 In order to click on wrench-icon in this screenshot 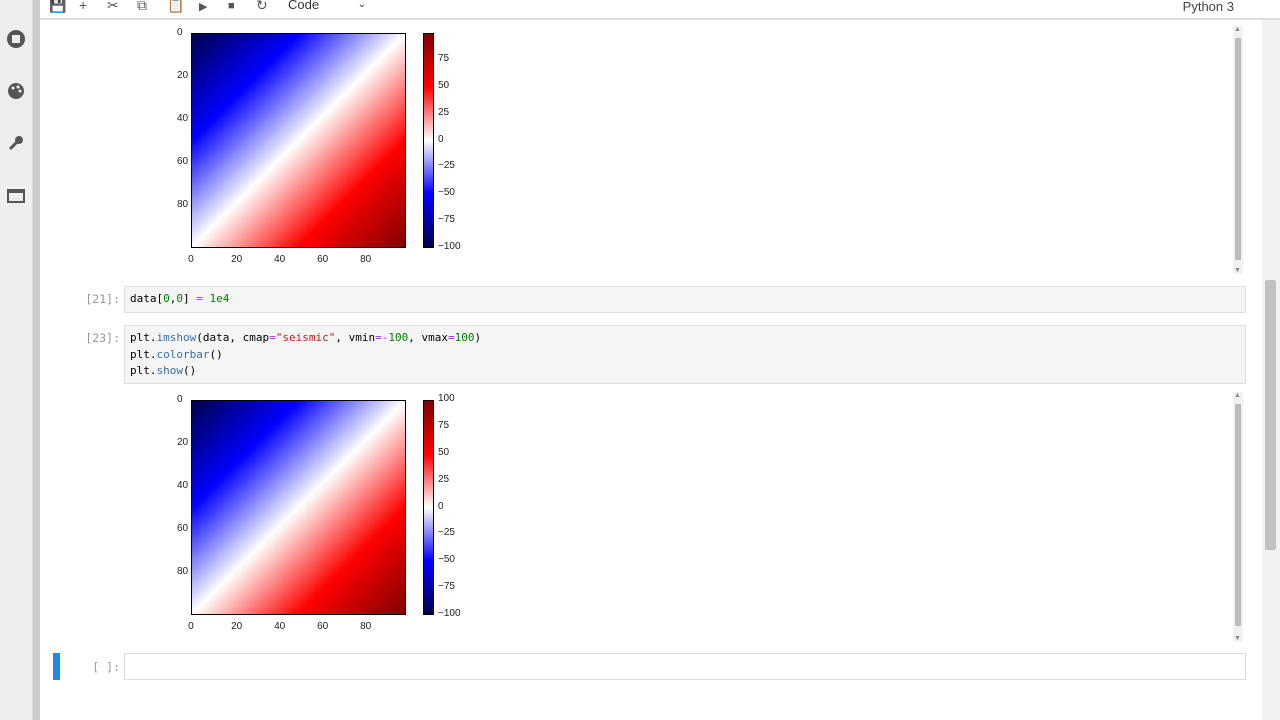, I will do `click(16, 143)`.